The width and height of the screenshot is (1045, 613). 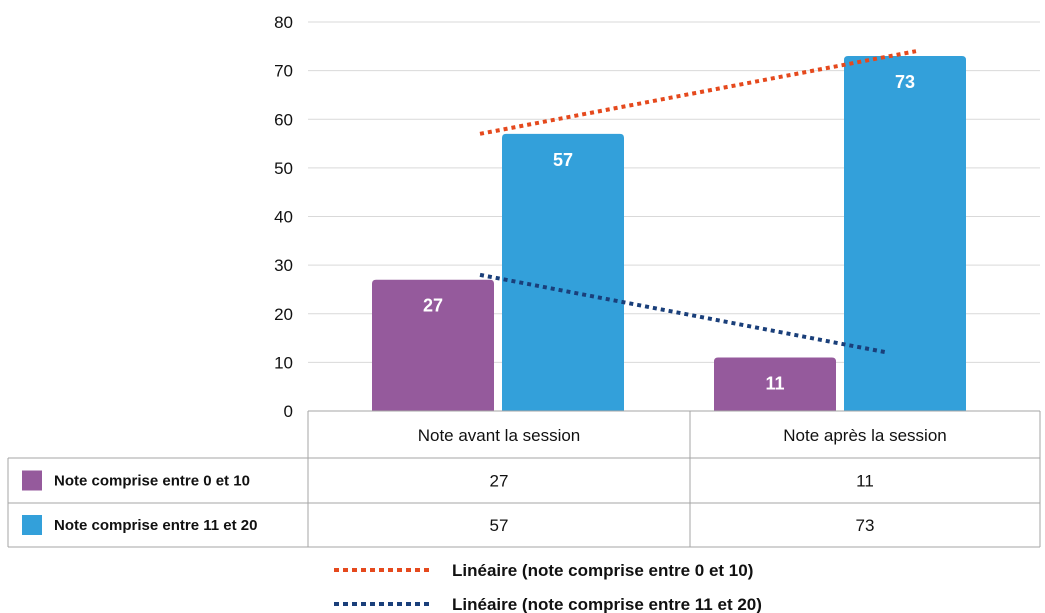 What do you see at coordinates (602, 570) in the screenshot?
I see `legend-label: Linéaire (note comprise entre 0 et 10)` at bounding box center [602, 570].